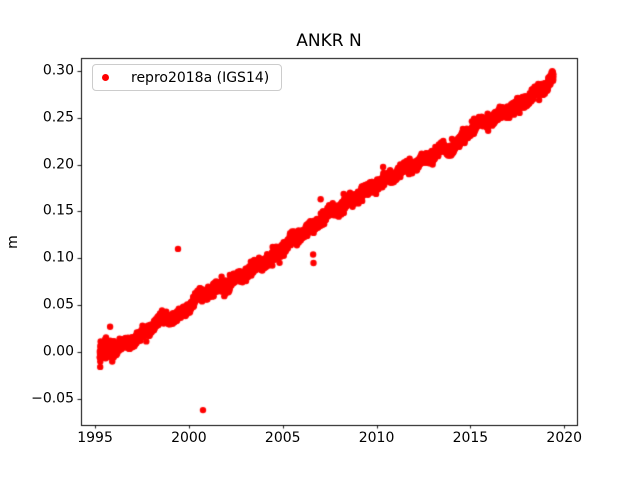 The width and height of the screenshot is (640, 480). I want to click on y-tick-label: 0.10, so click(58, 257).